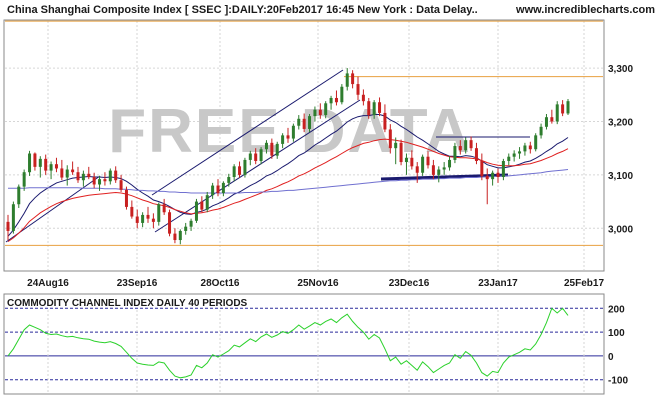  What do you see at coordinates (127, 303) in the screenshot?
I see `cci-title: COMMODITY CHANNEL INDEX DAILY 40 PERIODS` at bounding box center [127, 303].